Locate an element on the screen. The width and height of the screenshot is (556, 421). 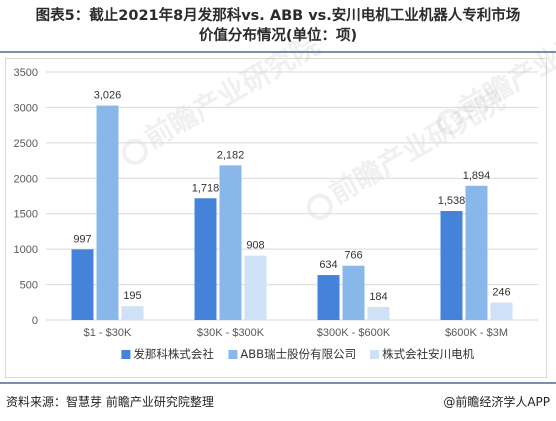
data-label: 1,718 is located at coordinates (206, 188).